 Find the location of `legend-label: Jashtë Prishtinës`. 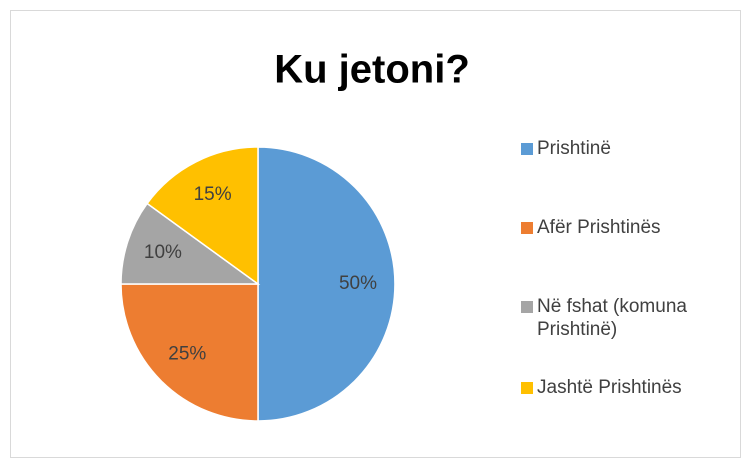

legend-label: Jashtë Prishtinës is located at coordinates (609, 387).